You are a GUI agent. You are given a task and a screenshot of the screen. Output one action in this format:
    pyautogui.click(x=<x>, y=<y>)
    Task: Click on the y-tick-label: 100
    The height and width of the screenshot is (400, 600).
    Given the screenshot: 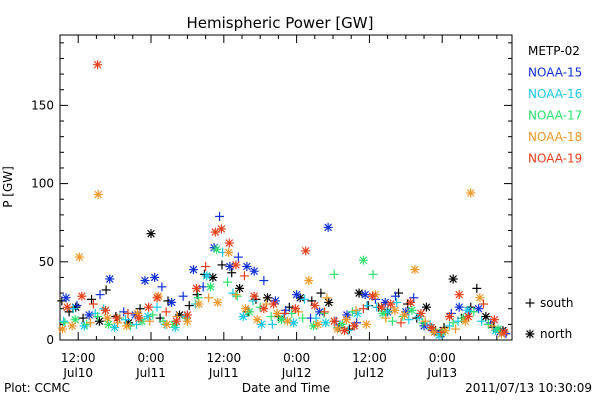 What is the action you would take?
    pyautogui.click(x=42, y=184)
    